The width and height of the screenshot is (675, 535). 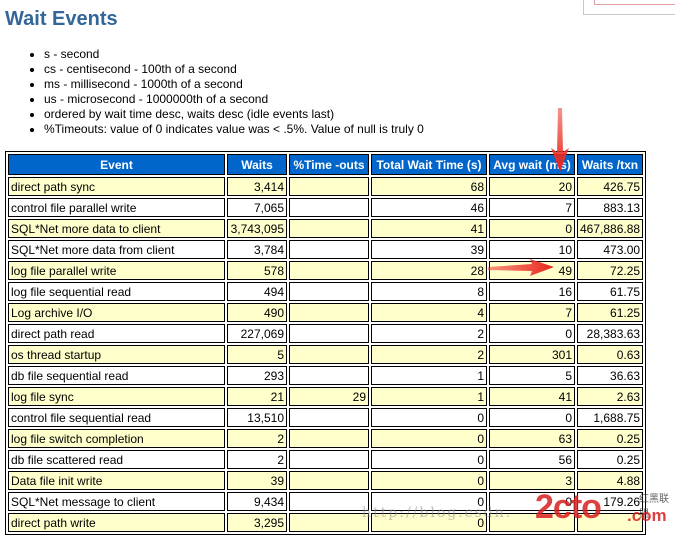 I want to click on cell-waits-txn: 467,886.88, so click(x=610, y=228).